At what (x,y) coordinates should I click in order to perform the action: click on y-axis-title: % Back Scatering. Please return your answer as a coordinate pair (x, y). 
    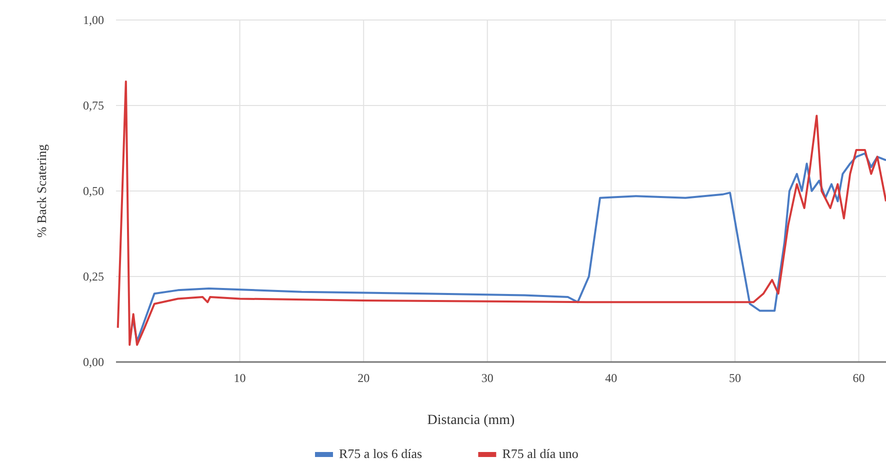
    Looking at the image, I should click on (41, 191).